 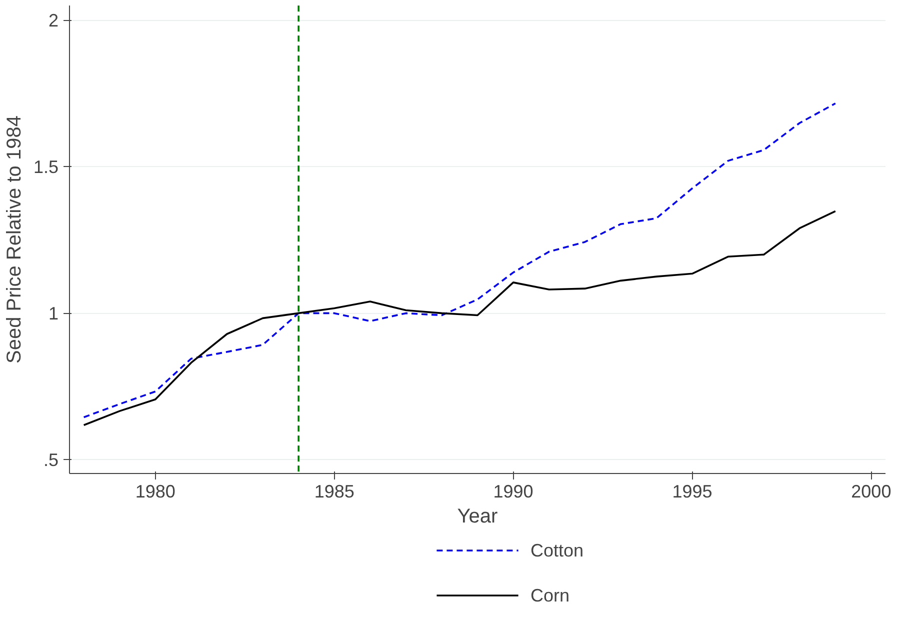 What do you see at coordinates (557, 550) in the screenshot?
I see `legend-label: Cotton` at bounding box center [557, 550].